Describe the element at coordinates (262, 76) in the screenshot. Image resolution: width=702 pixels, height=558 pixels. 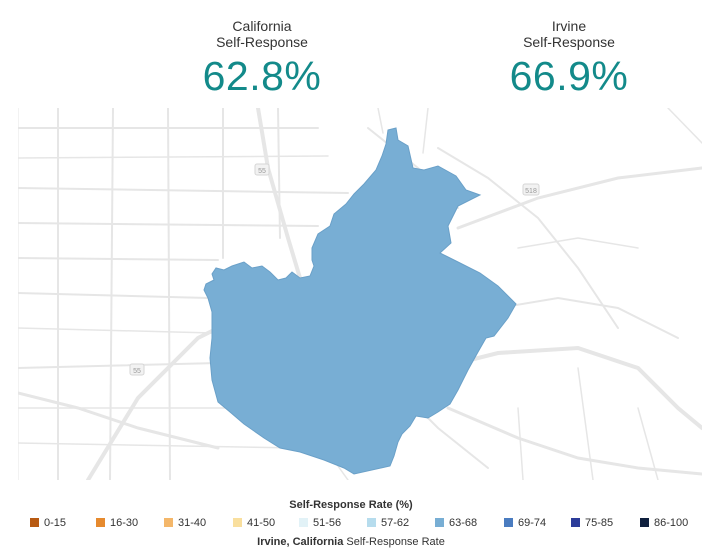
I see `state-self-response-value: 62.8%` at that location.